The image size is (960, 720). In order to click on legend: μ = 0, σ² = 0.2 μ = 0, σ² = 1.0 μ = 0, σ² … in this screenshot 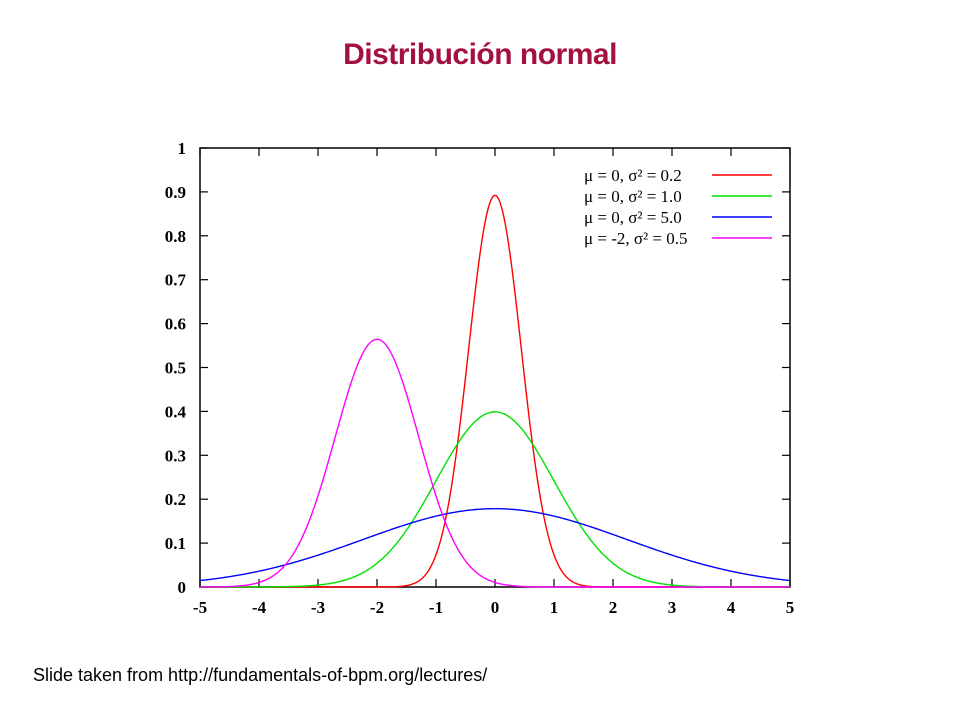, I will do `click(678, 207)`.